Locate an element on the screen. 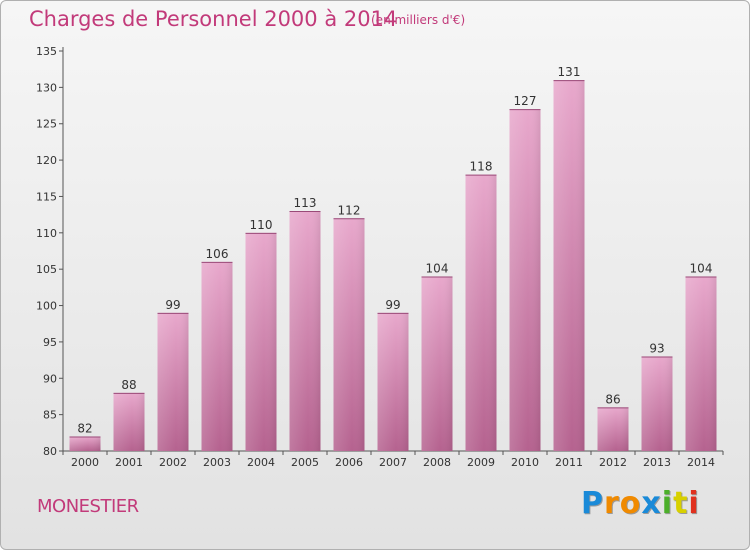 The image size is (750, 550). y-tick-label: 85 is located at coordinates (50, 415).